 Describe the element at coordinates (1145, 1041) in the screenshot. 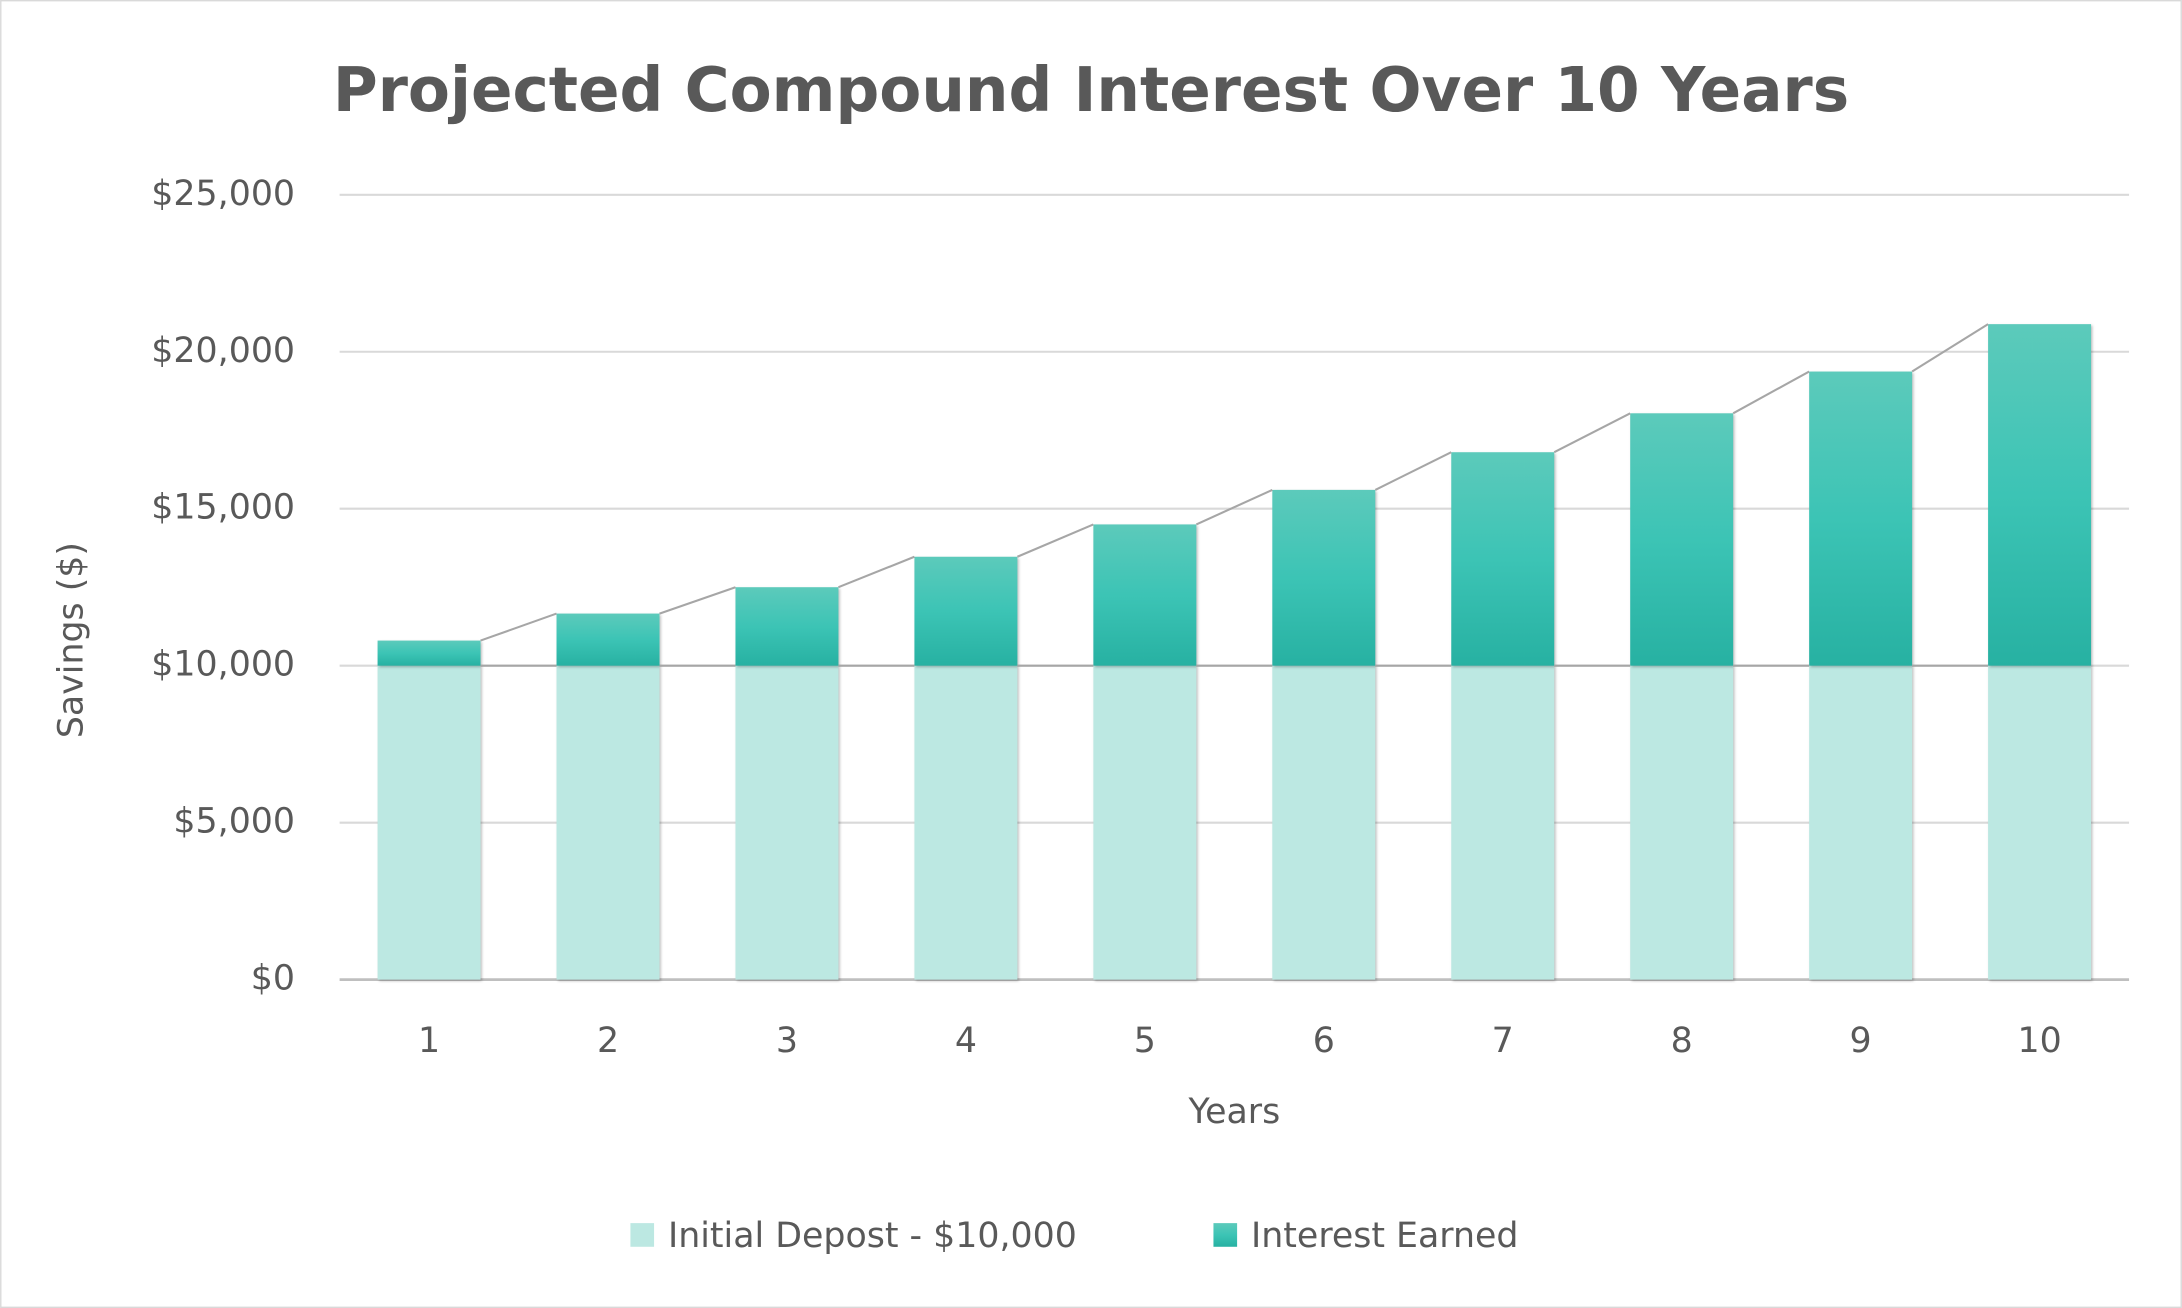

I see `x-tick-label: 5` at that location.